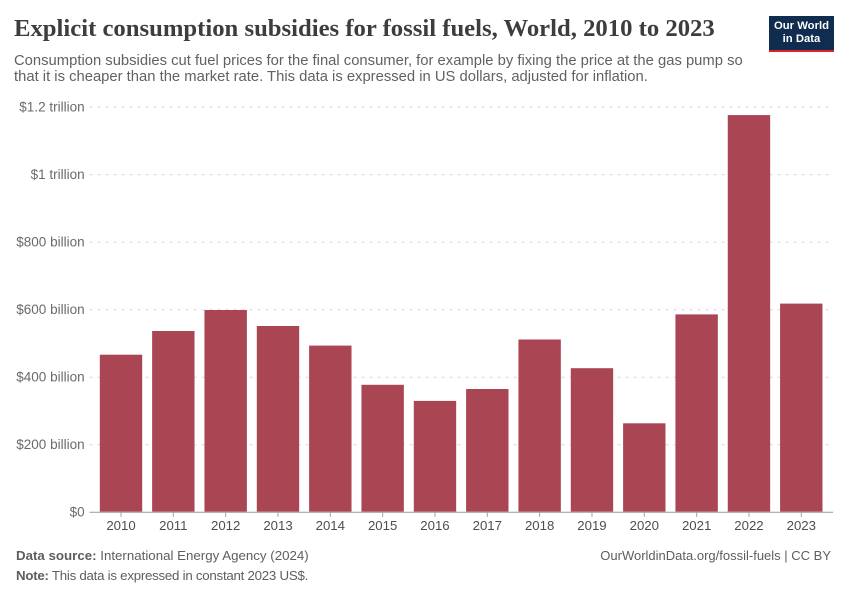 The image size is (850, 600). Describe the element at coordinates (539, 525) in the screenshot. I see `svg-text: 2018` at that location.